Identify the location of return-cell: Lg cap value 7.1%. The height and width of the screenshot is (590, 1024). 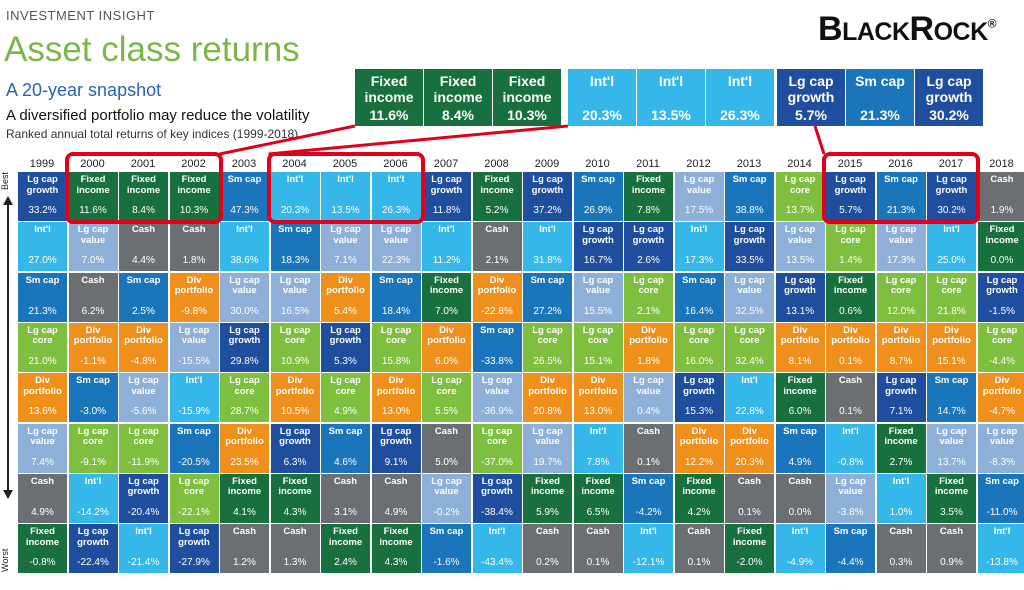
(345, 247).